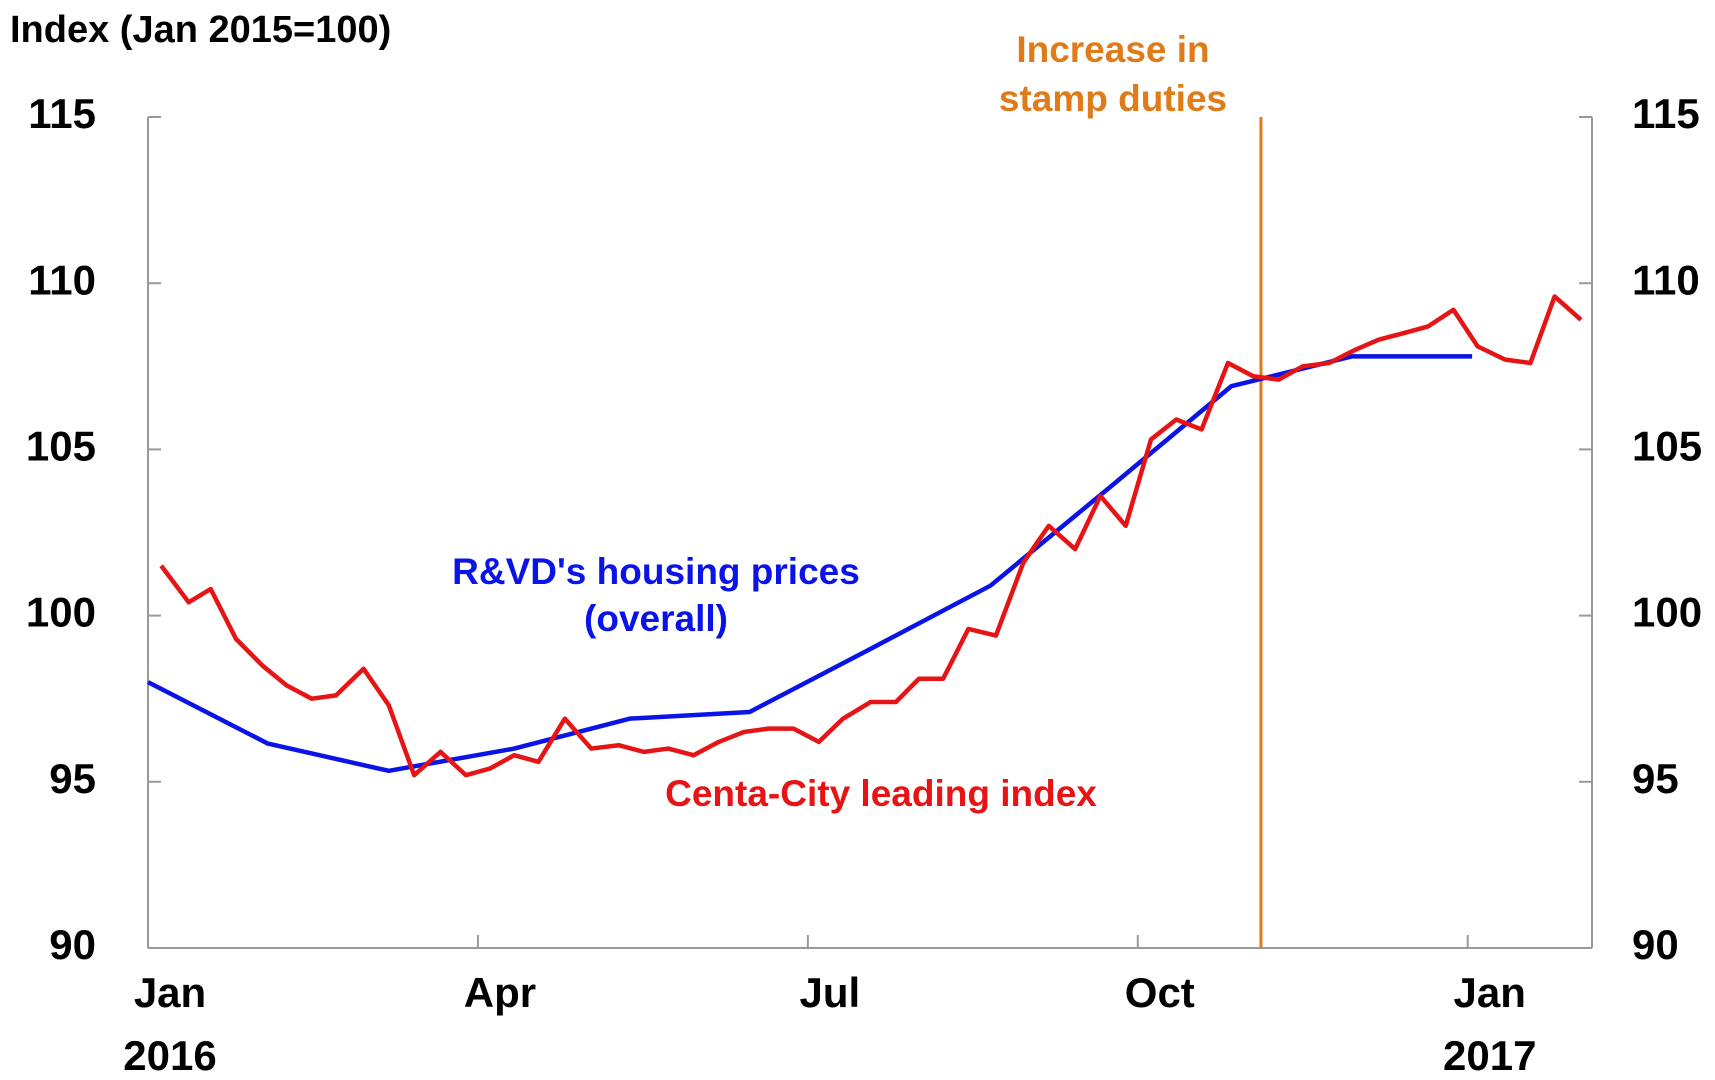 This screenshot has height=1080, width=1715. What do you see at coordinates (61, 445) in the screenshot?
I see `y-tick-label: 105` at bounding box center [61, 445].